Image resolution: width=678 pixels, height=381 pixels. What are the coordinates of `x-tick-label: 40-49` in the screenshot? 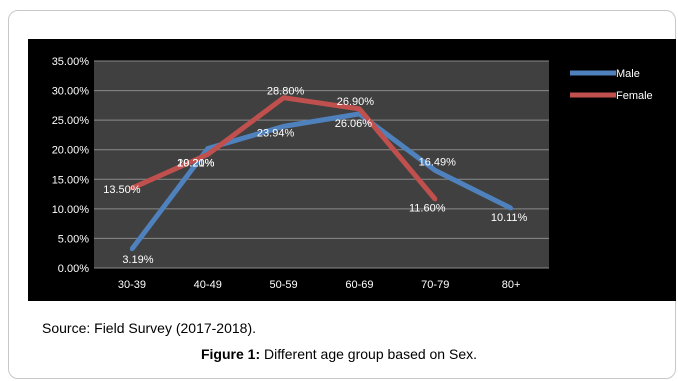 It's located at (208, 285).